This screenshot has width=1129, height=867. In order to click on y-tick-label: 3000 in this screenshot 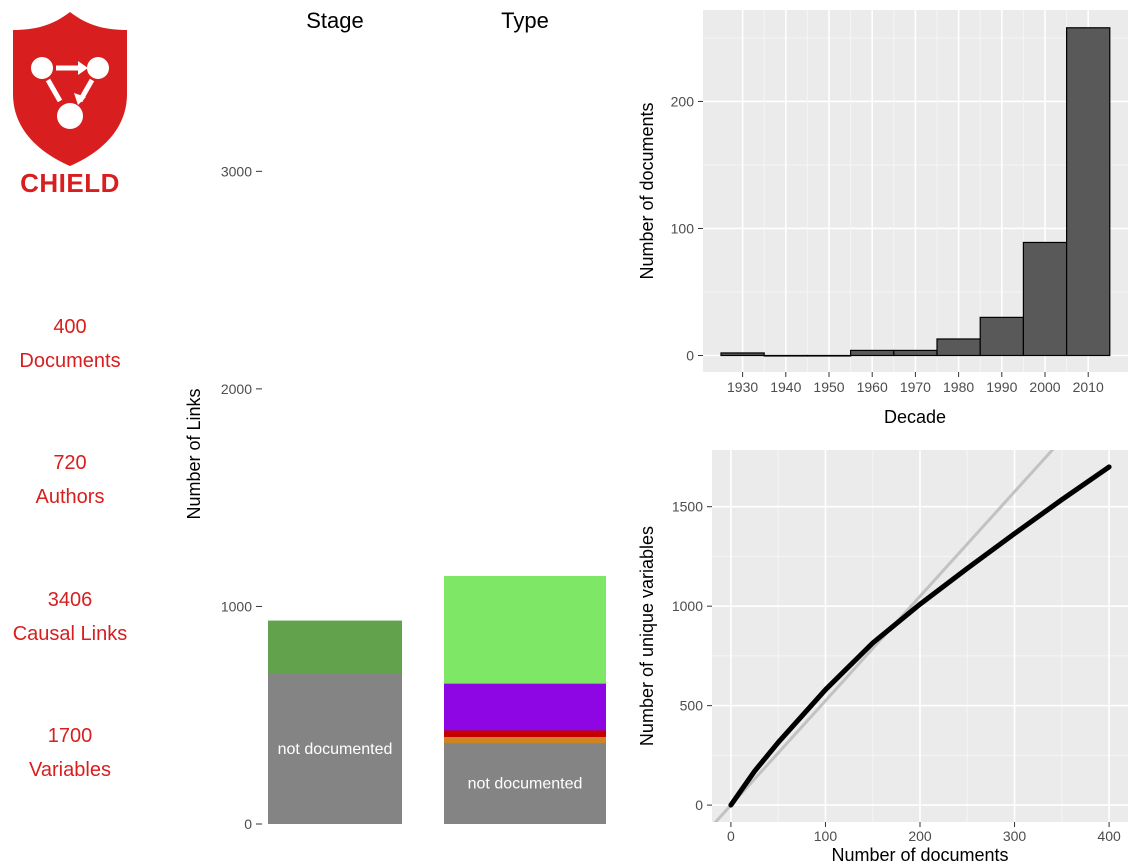, I will do `click(236, 171)`.